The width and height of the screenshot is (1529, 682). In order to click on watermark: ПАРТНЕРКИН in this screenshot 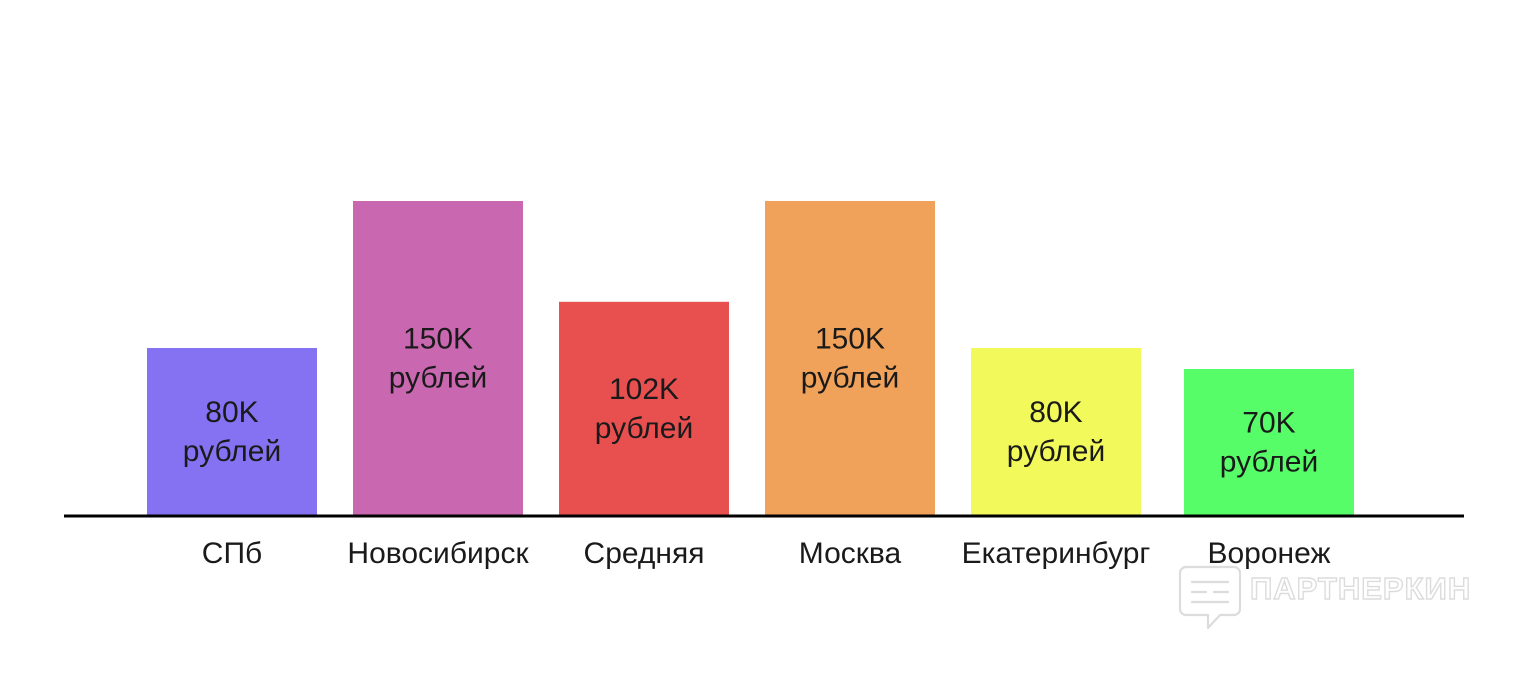, I will do `click(1324, 597)`.